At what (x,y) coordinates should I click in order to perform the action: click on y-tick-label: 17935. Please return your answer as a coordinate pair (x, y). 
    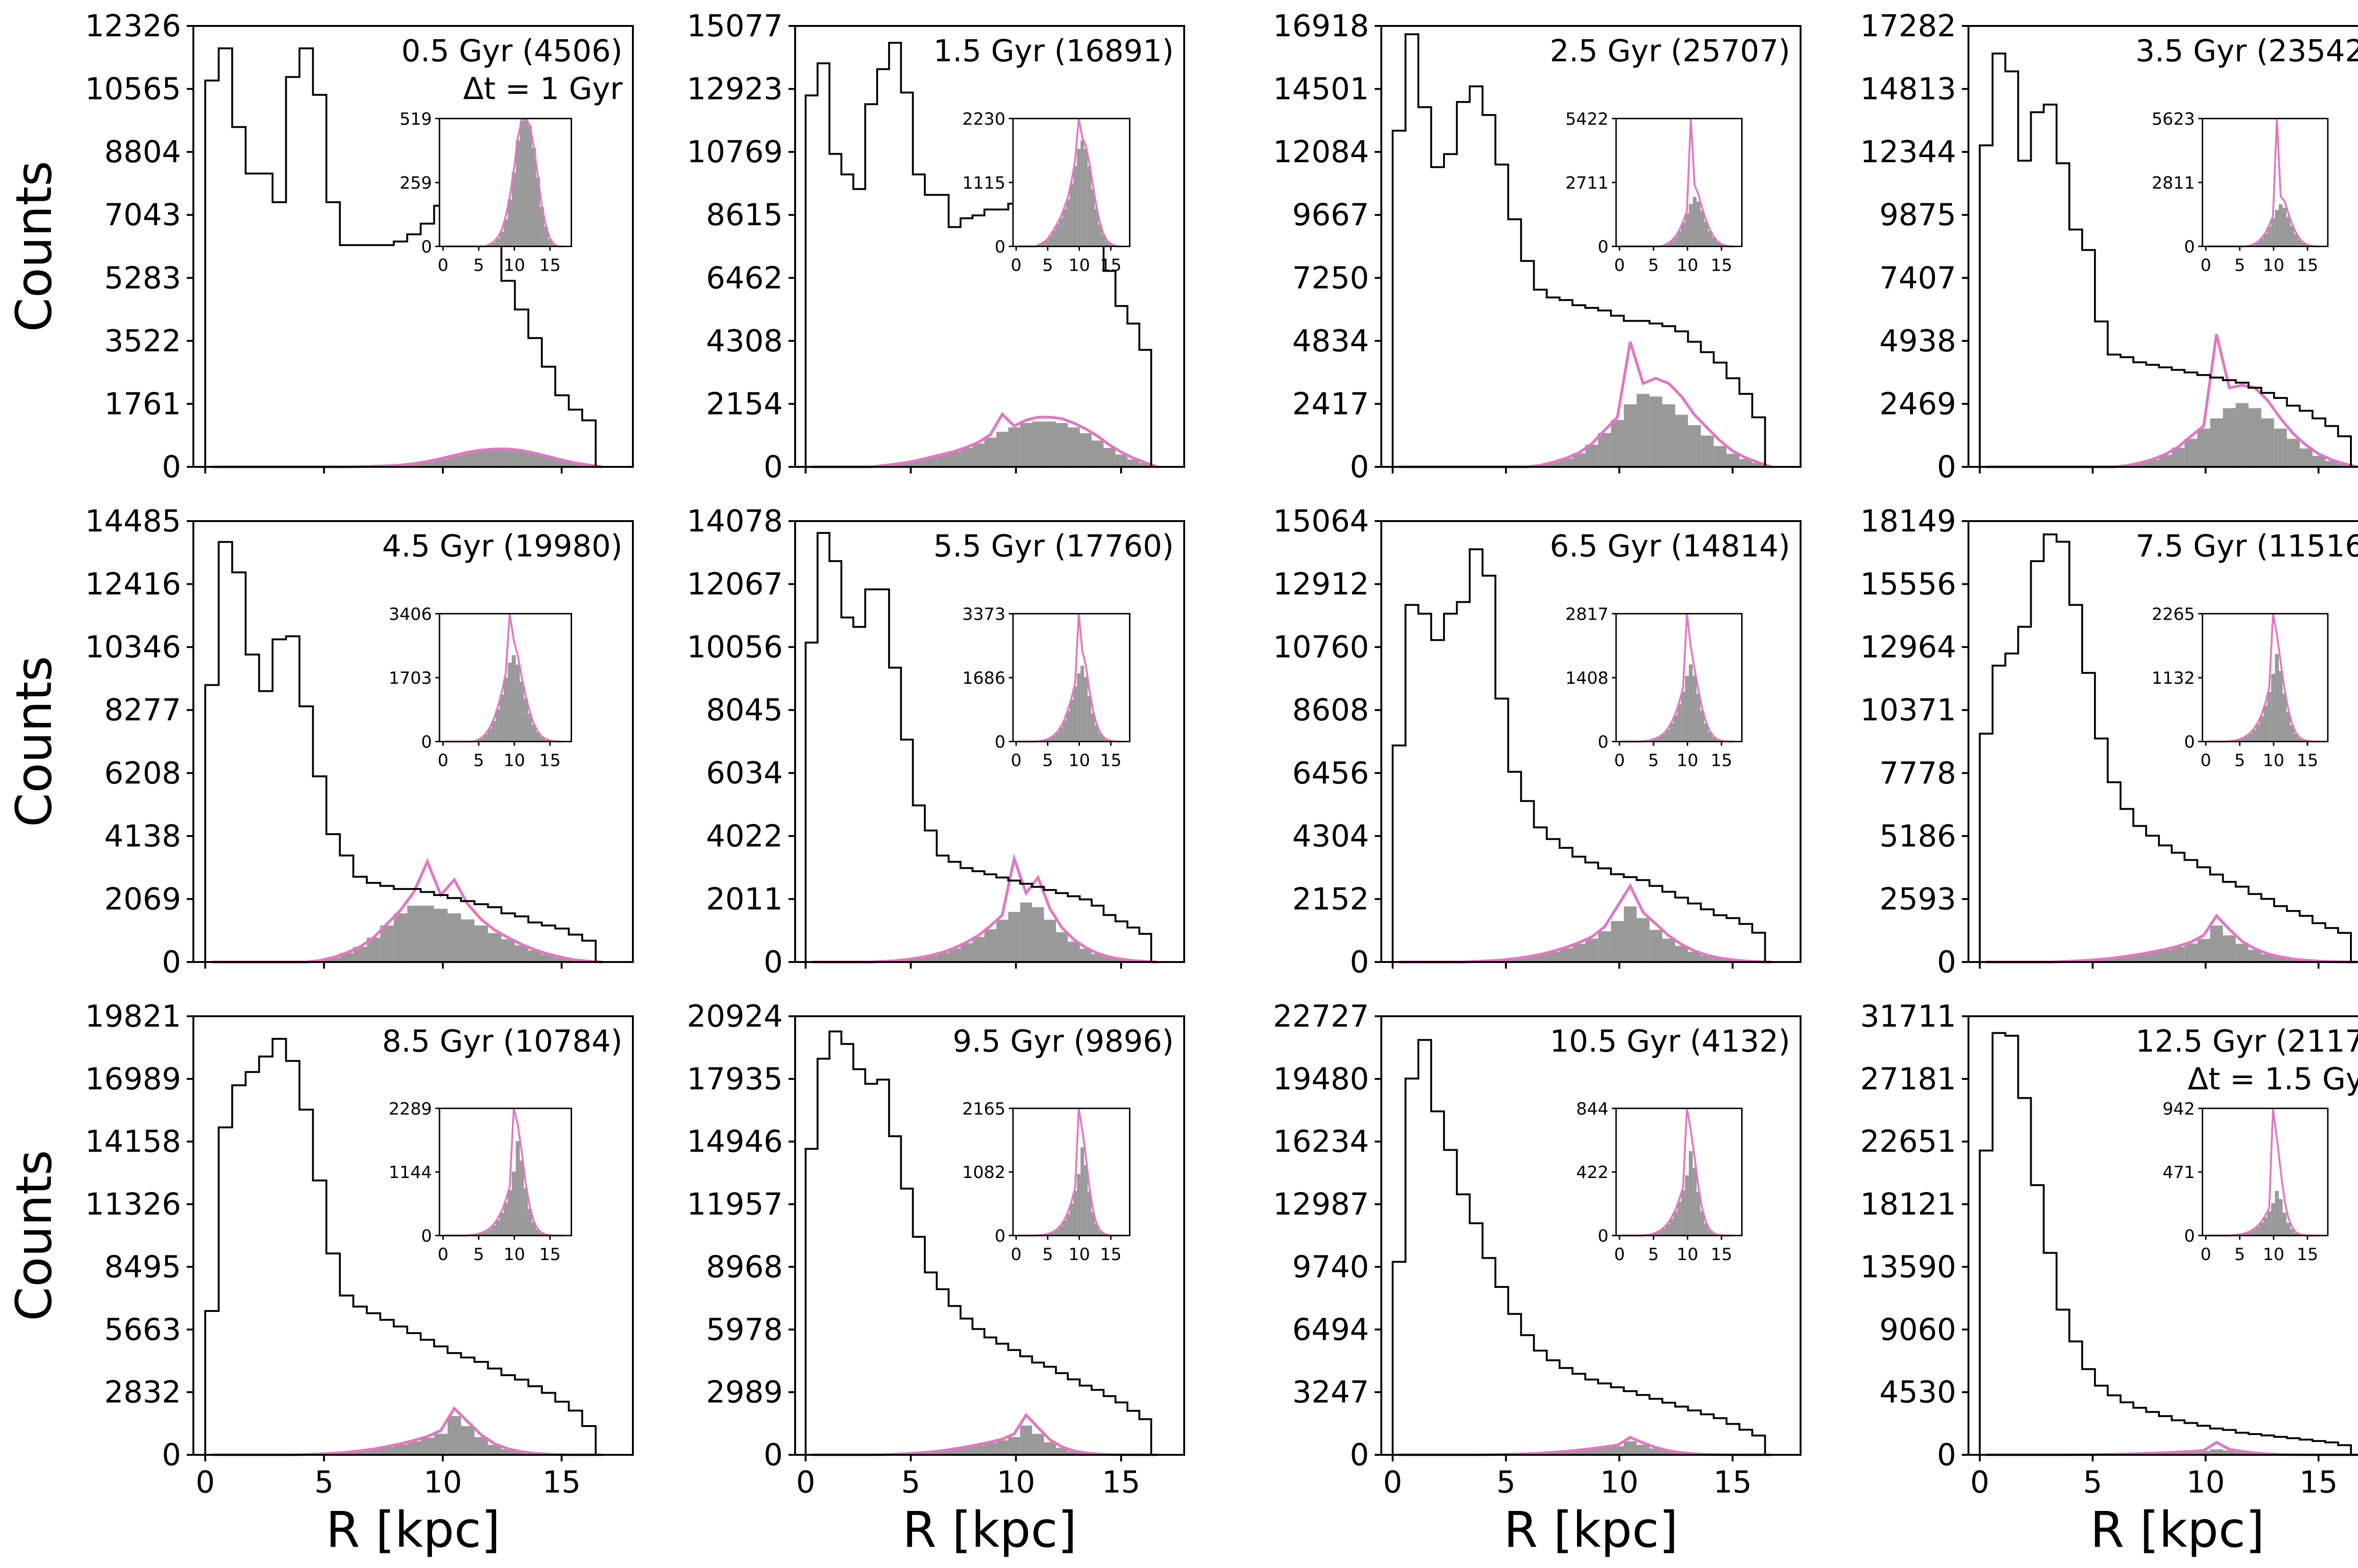
    Looking at the image, I should click on (735, 1080).